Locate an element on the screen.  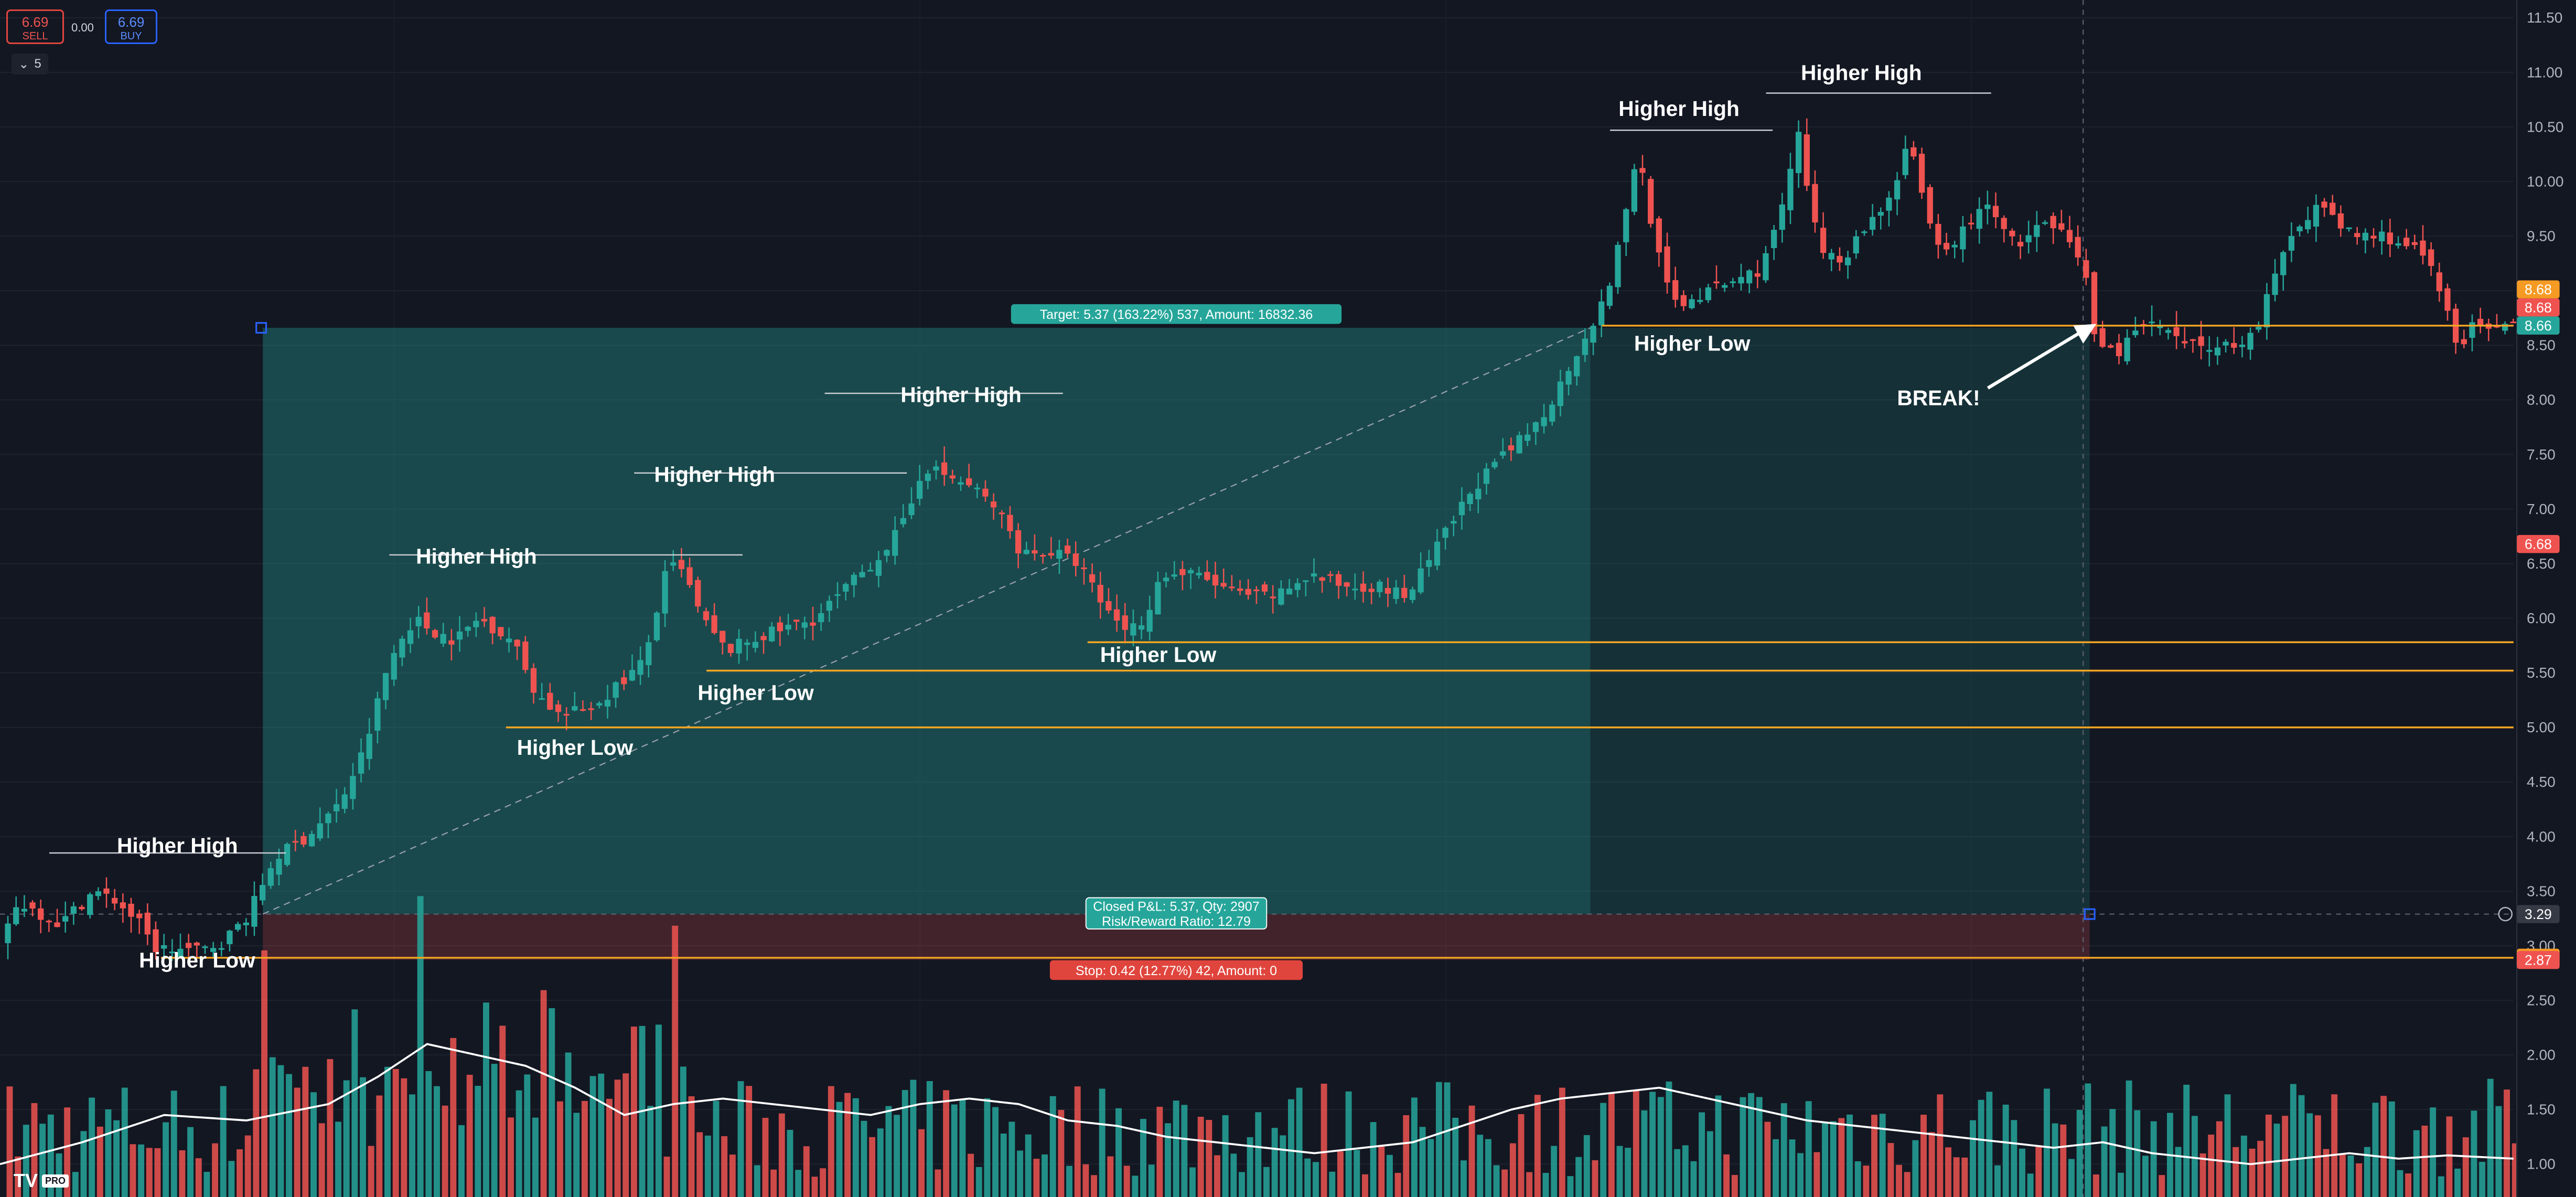
price-tag-8.66: 8.66 is located at coordinates (2538, 325).